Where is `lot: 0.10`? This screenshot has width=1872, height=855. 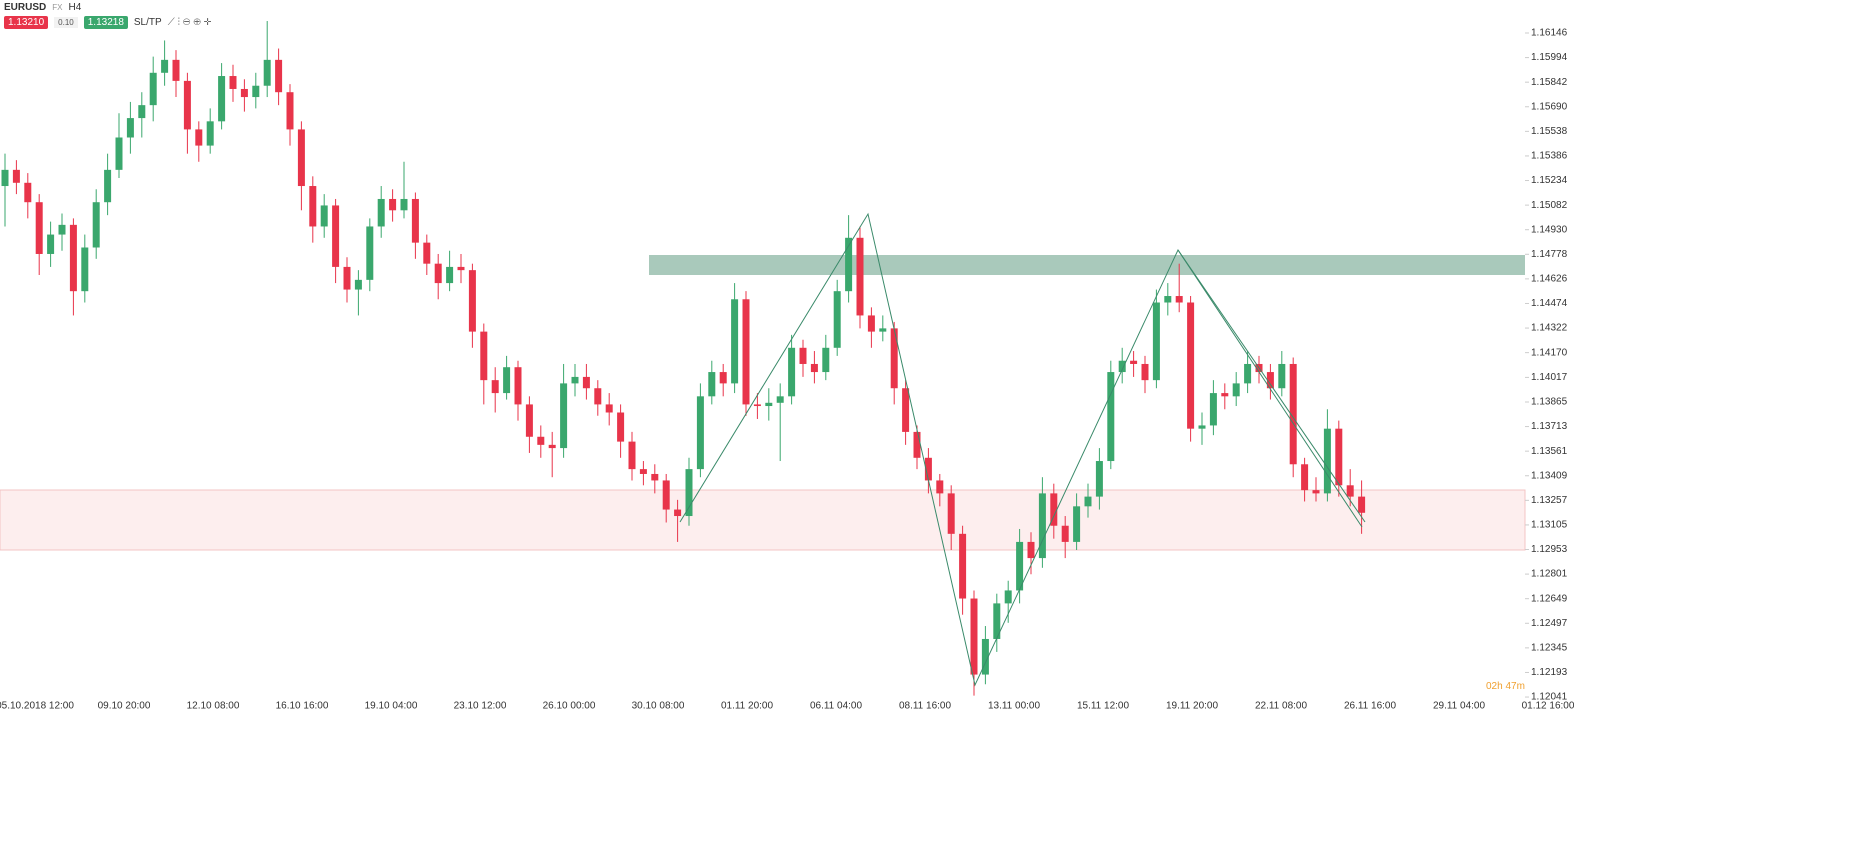
lot: 0.10 is located at coordinates (66, 22).